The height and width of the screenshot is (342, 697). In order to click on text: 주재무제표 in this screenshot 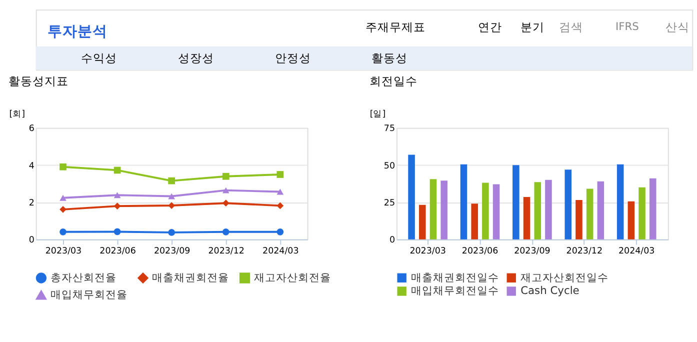, I will do `click(395, 27)`.